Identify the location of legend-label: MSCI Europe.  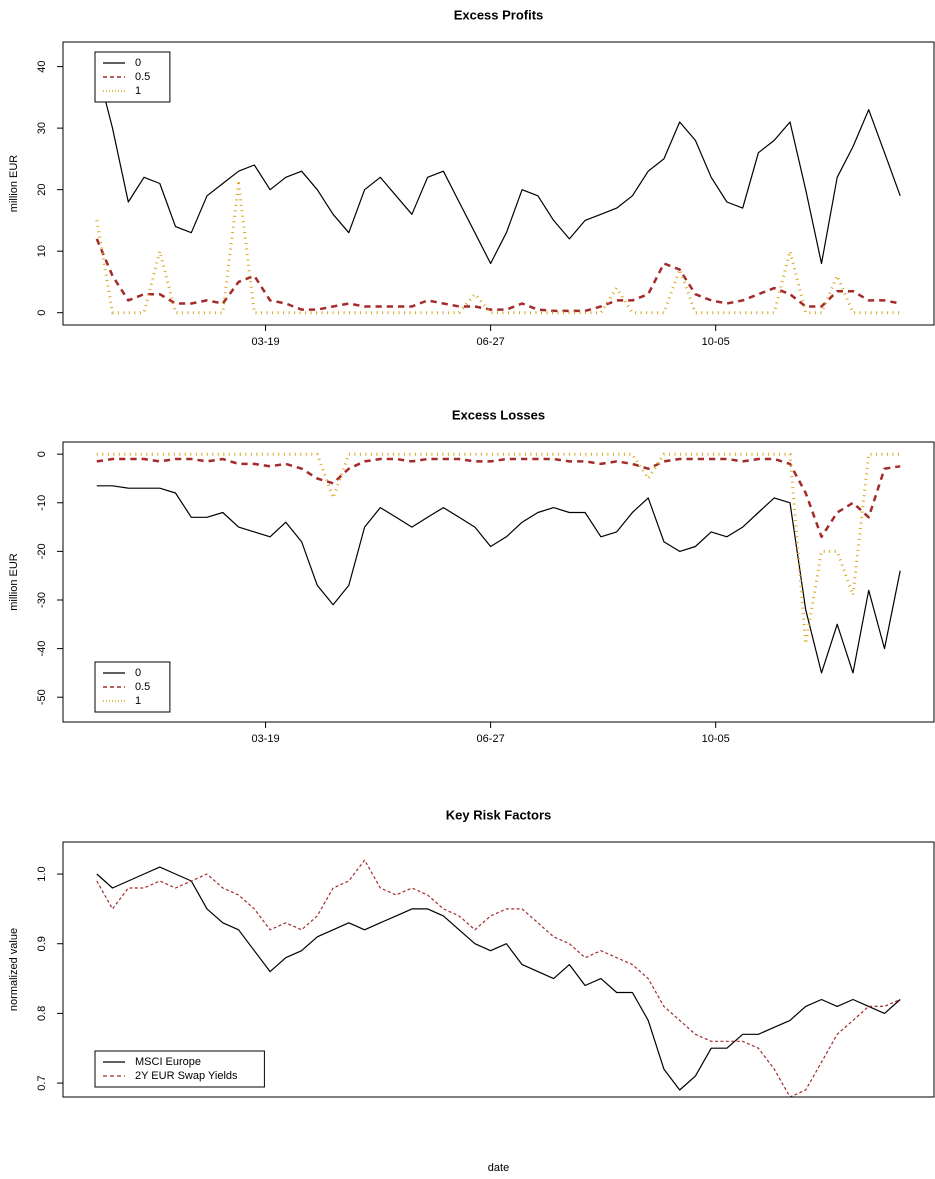
(168, 1062).